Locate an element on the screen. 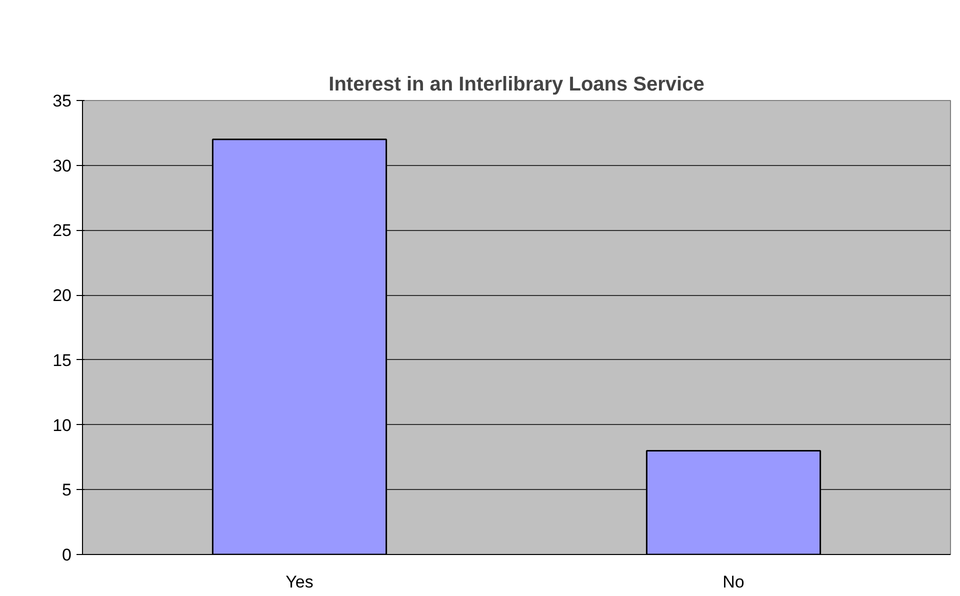  y-tick-label: 35 is located at coordinates (62, 101).